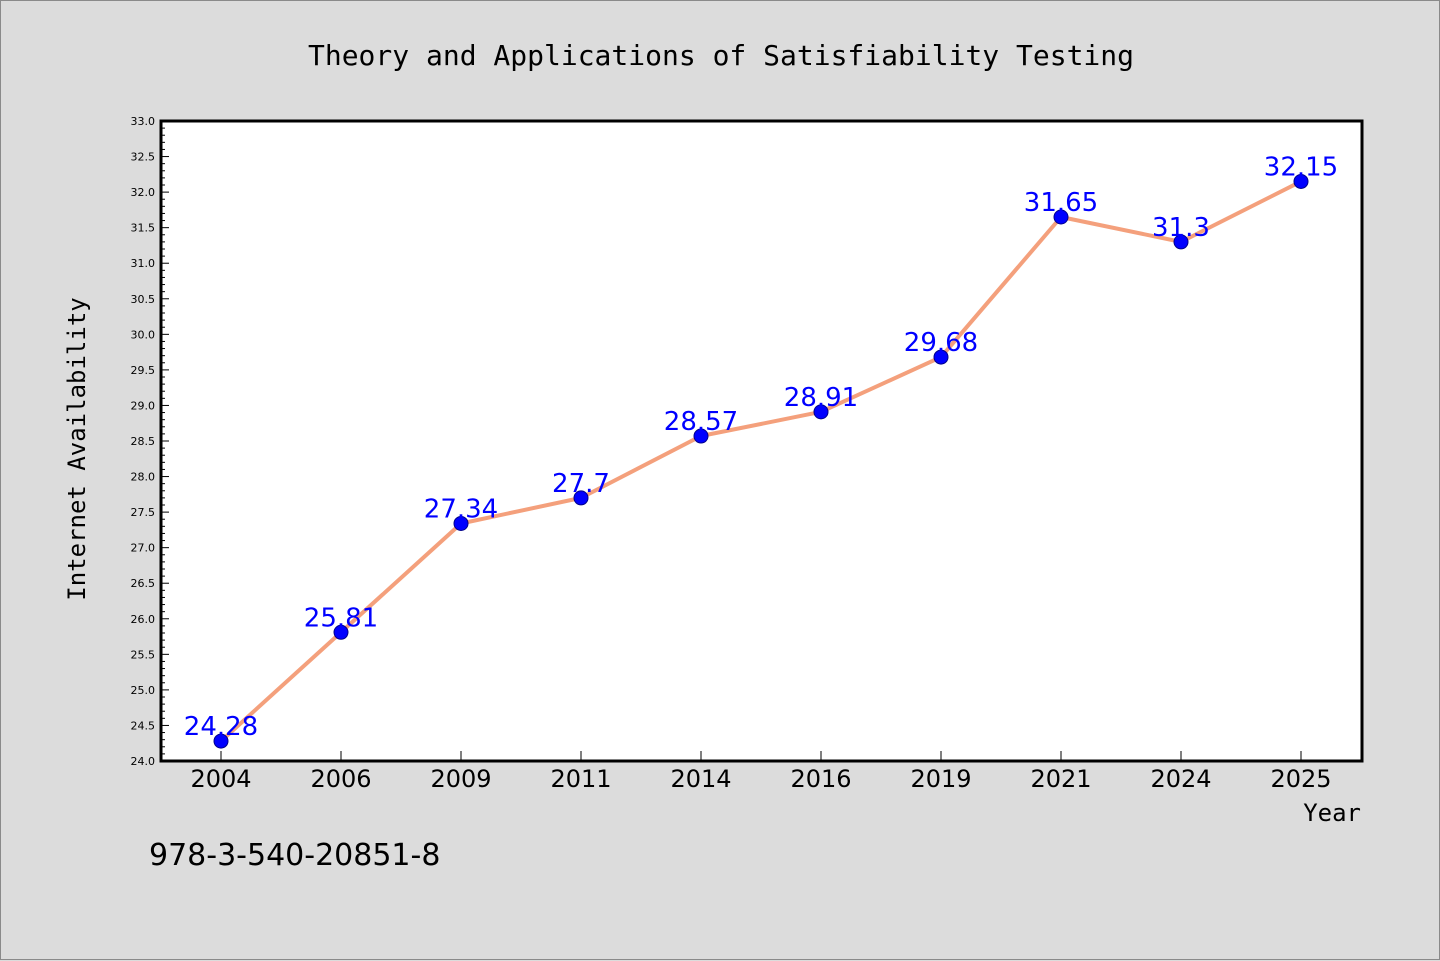 This screenshot has height=961, width=1440. What do you see at coordinates (1061, 203) in the screenshot?
I see `data-label: 31.65` at bounding box center [1061, 203].